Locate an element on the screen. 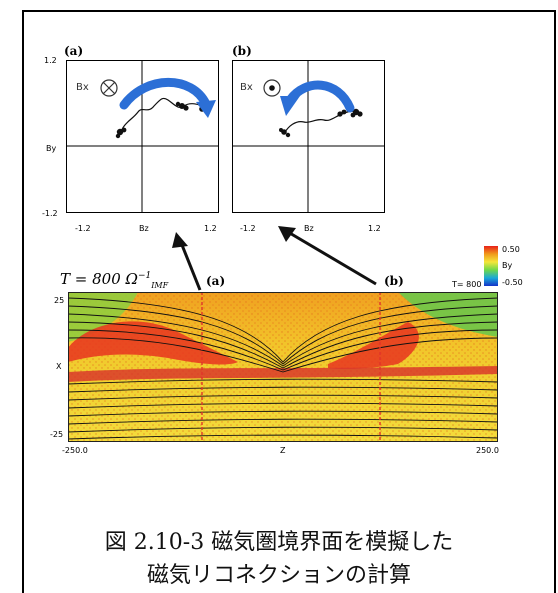 The height and width of the screenshot is (593, 558). colorbar is located at coordinates (491, 266).